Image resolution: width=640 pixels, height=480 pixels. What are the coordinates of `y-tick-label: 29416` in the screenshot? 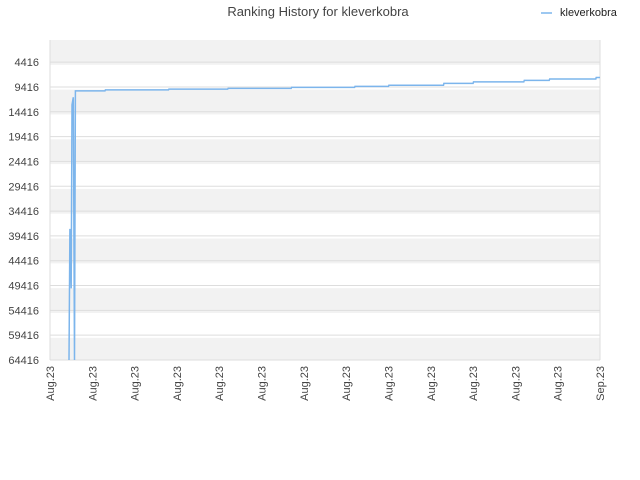 It's located at (23, 187).